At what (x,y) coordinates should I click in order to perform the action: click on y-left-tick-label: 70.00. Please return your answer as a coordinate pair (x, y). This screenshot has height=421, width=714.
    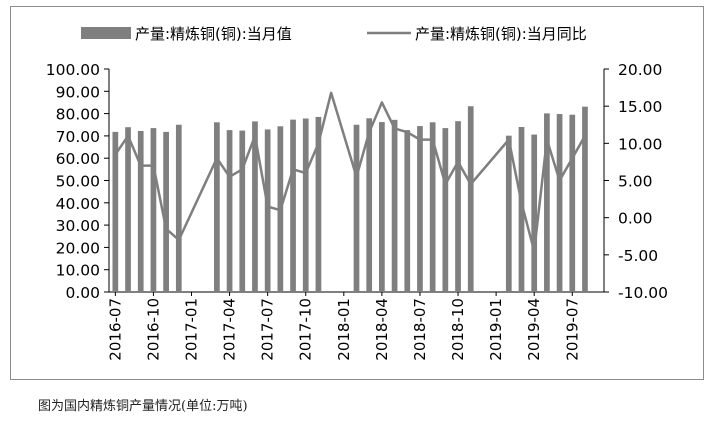
    Looking at the image, I should click on (78, 137).